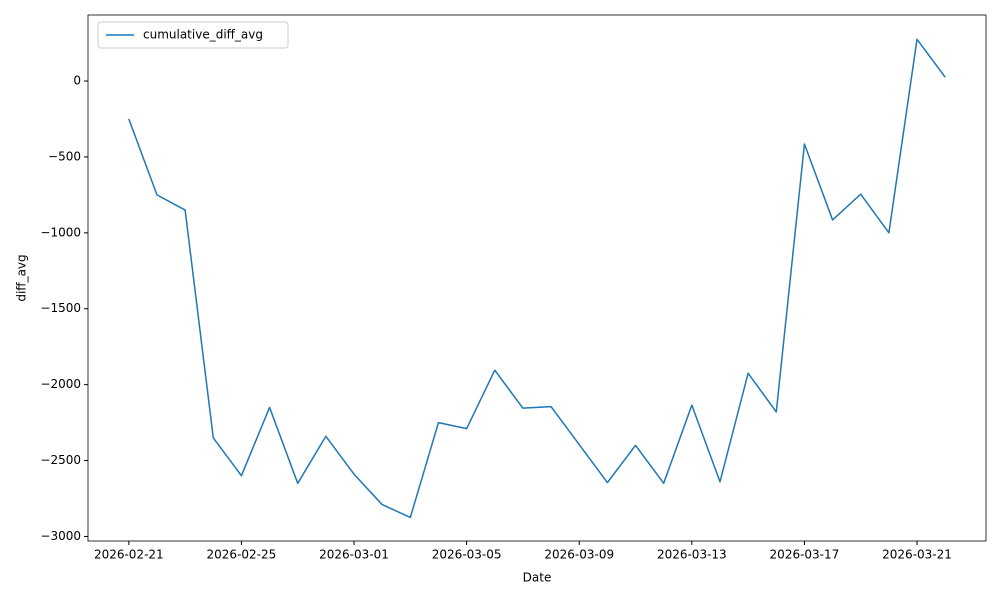 The width and height of the screenshot is (1000, 600). I want to click on x-tick-label: 2026-03-17, so click(805, 555).